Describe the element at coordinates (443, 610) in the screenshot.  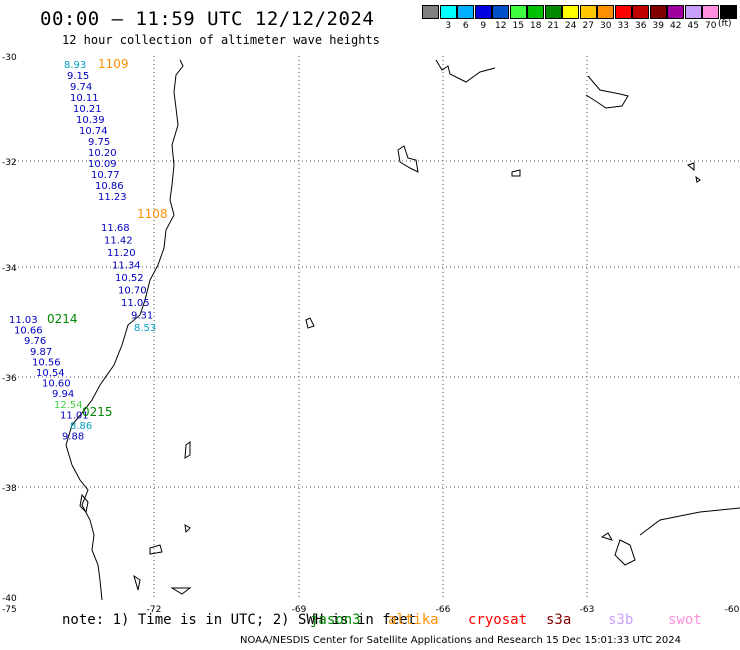
I see `lon-label: -66` at that location.